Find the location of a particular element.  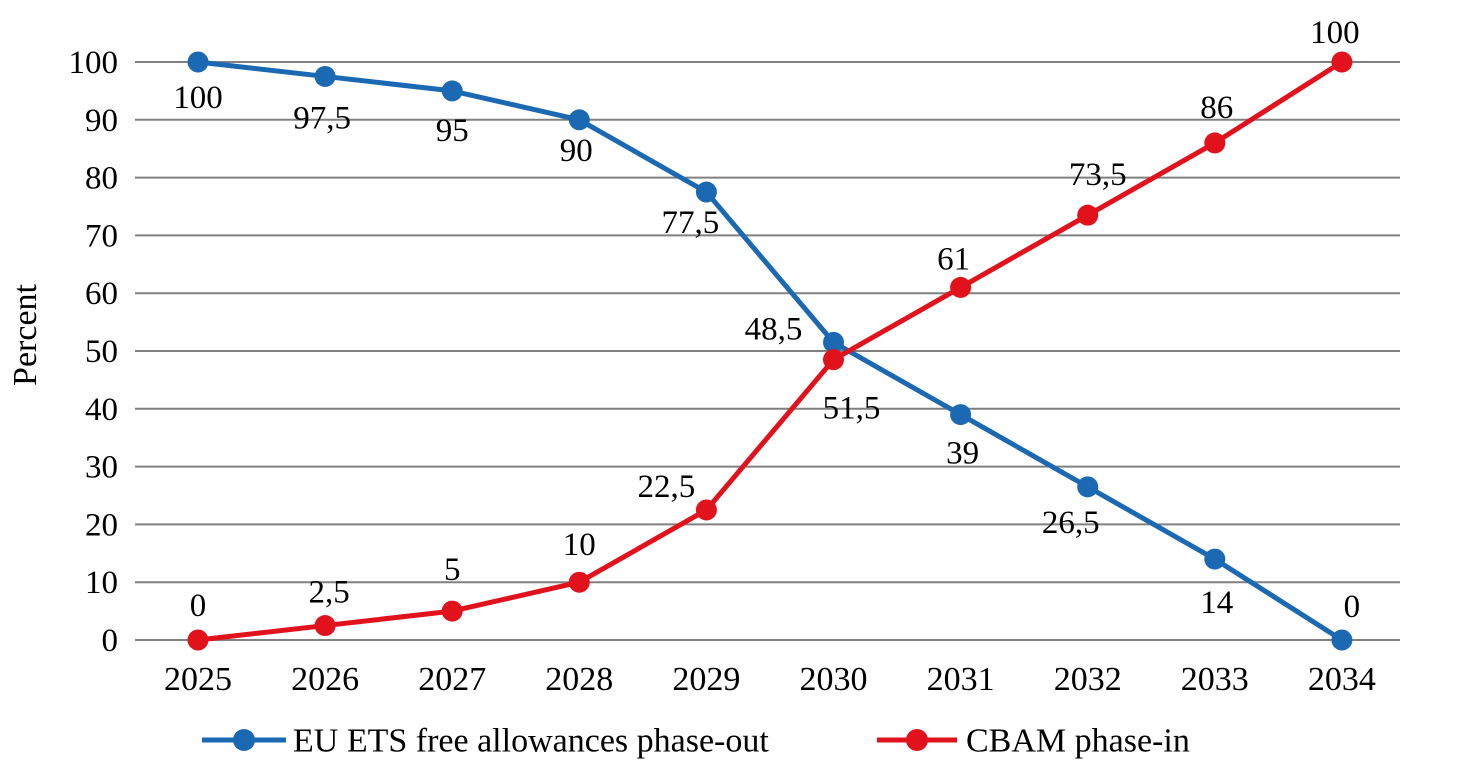

data-label: 5 is located at coordinates (452, 570).